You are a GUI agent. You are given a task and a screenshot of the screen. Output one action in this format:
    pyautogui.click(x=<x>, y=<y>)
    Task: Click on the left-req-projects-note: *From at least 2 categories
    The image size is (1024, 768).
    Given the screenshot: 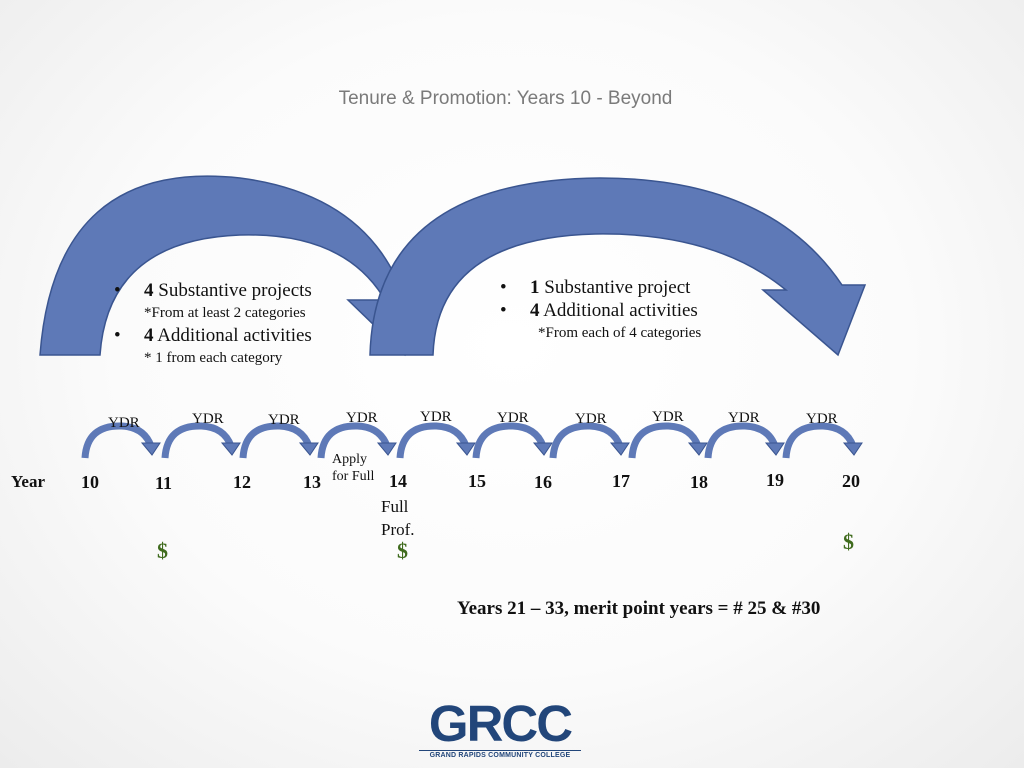 What is the action you would take?
    pyautogui.click(x=225, y=313)
    